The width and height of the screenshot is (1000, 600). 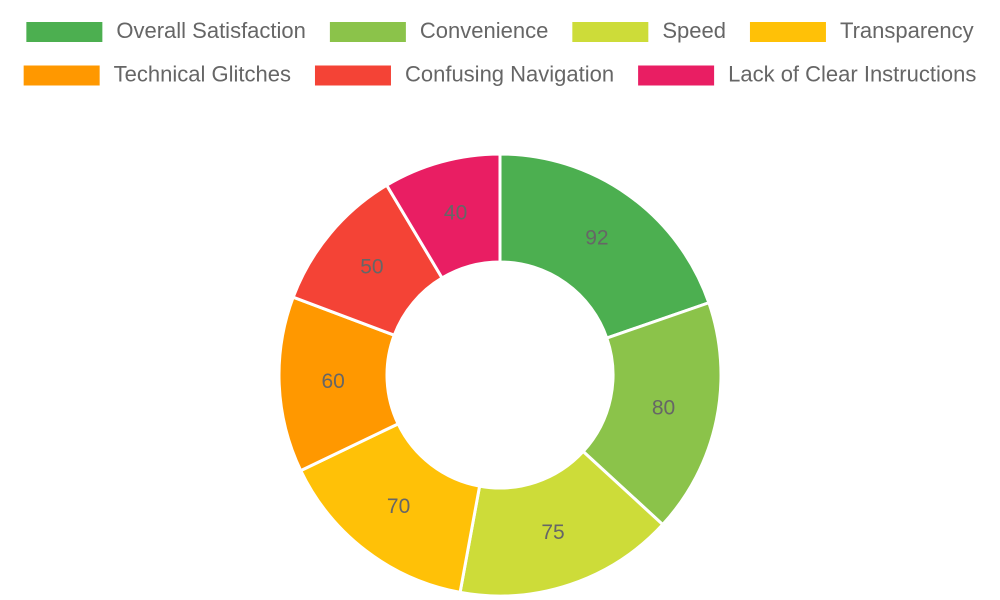 What do you see at coordinates (484, 30) in the screenshot?
I see `legend-label: Convenience` at bounding box center [484, 30].